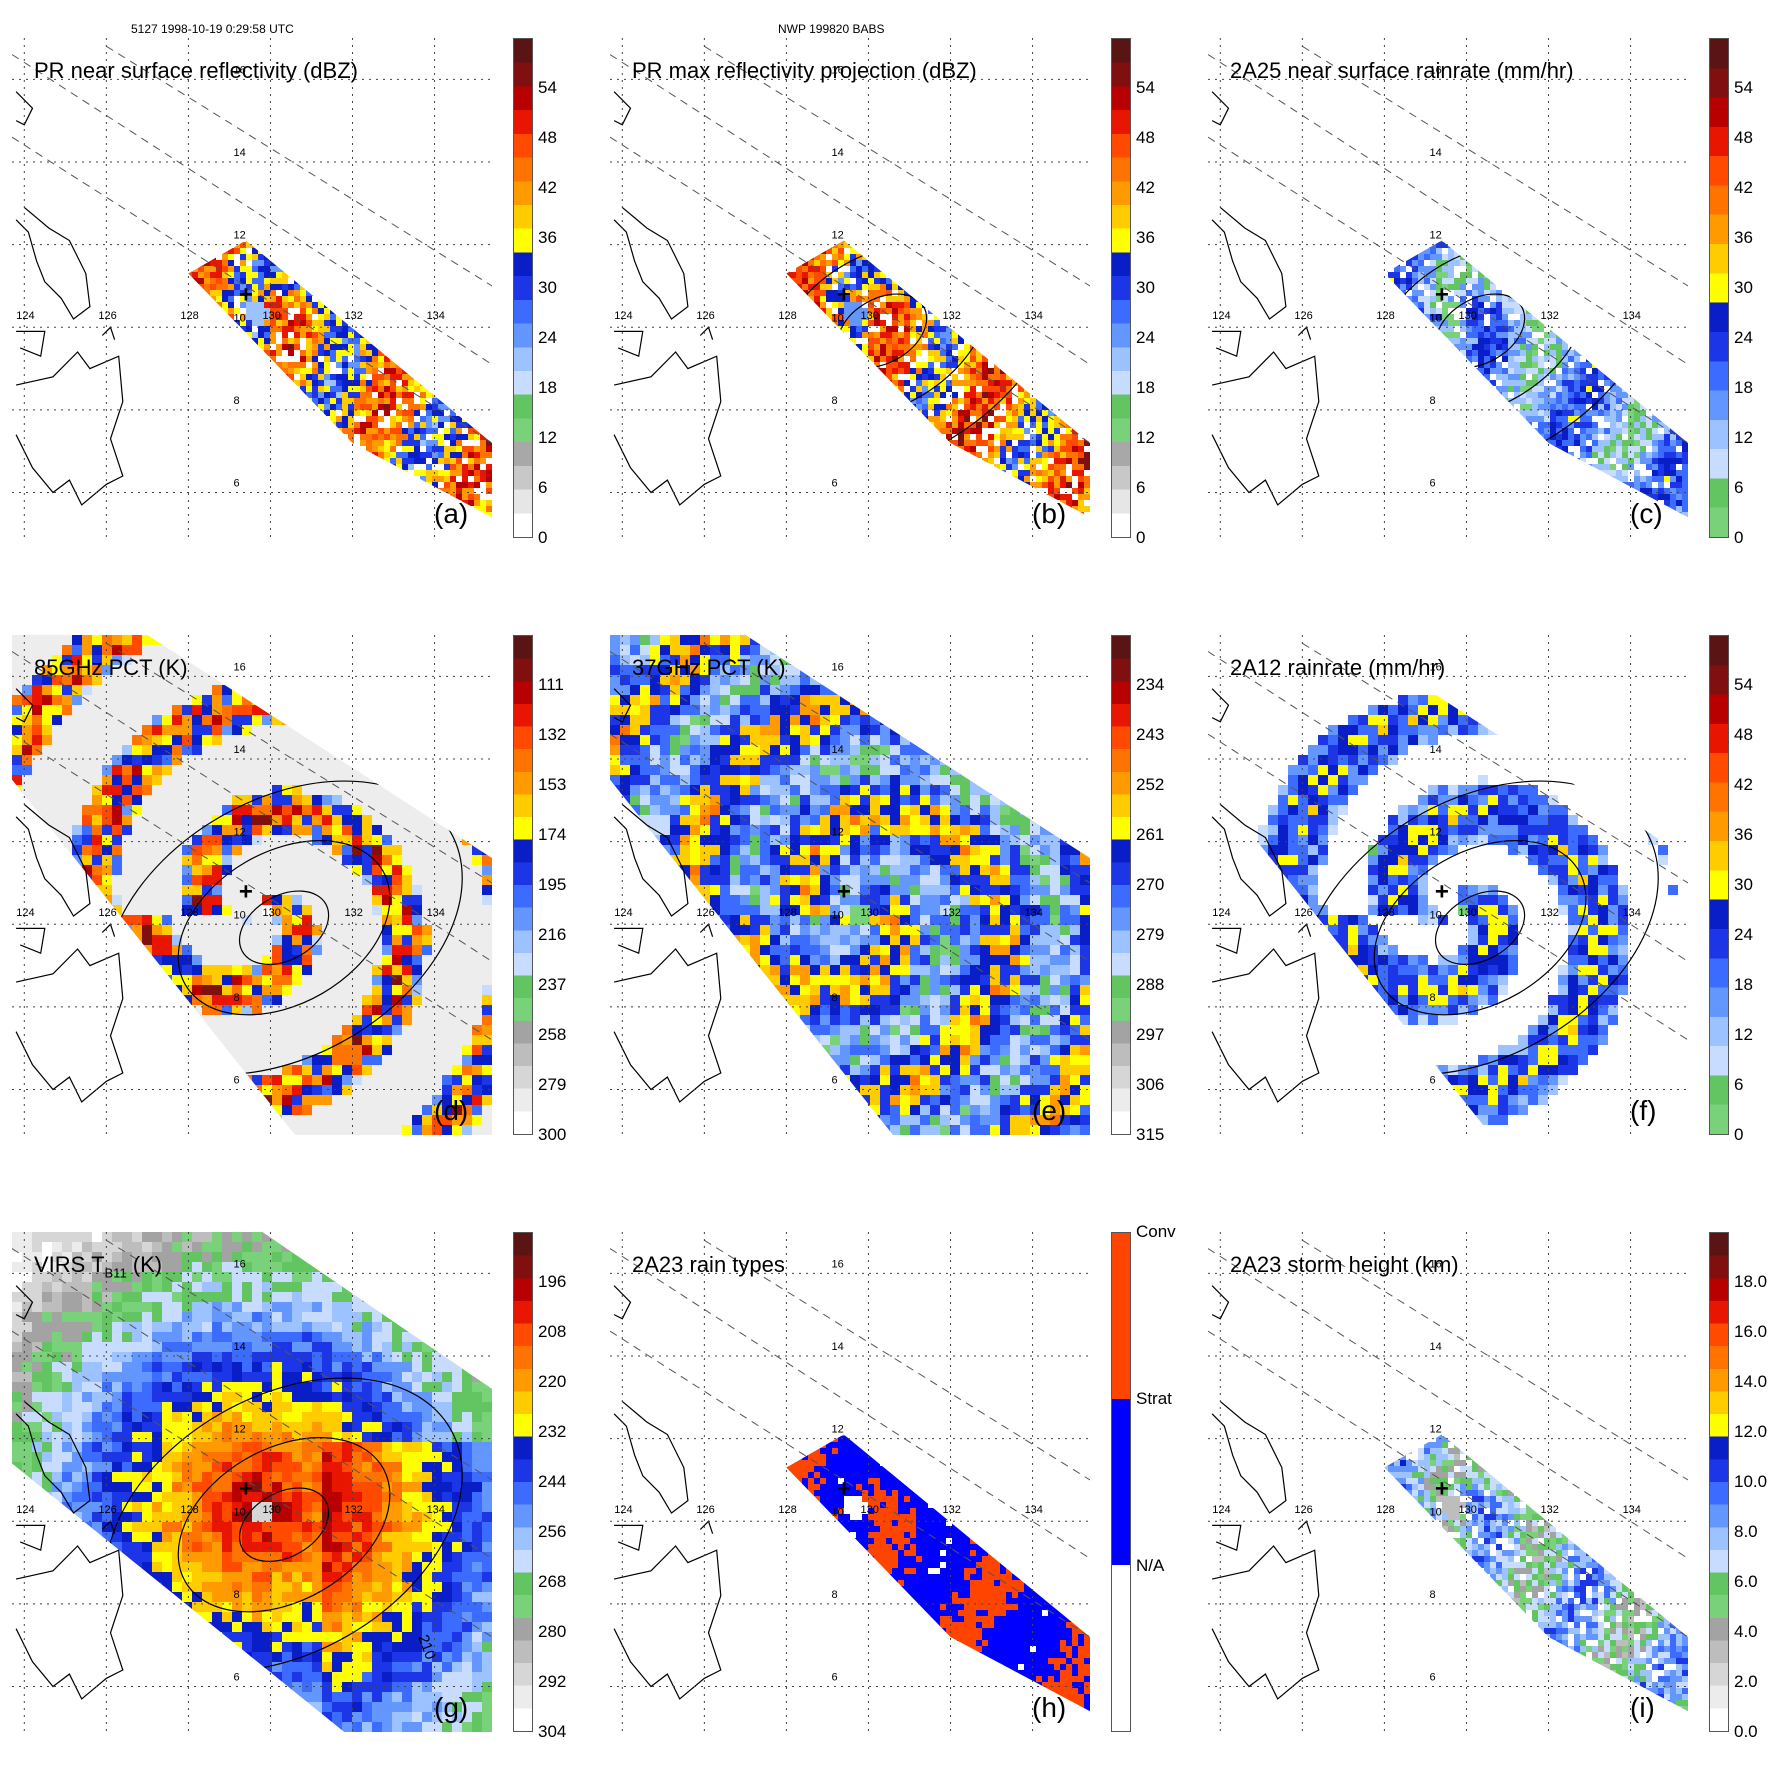  What do you see at coordinates (1402, 71) in the screenshot?
I see `panel-title: 2A25 near surface rainrate (mm/hr)` at bounding box center [1402, 71].